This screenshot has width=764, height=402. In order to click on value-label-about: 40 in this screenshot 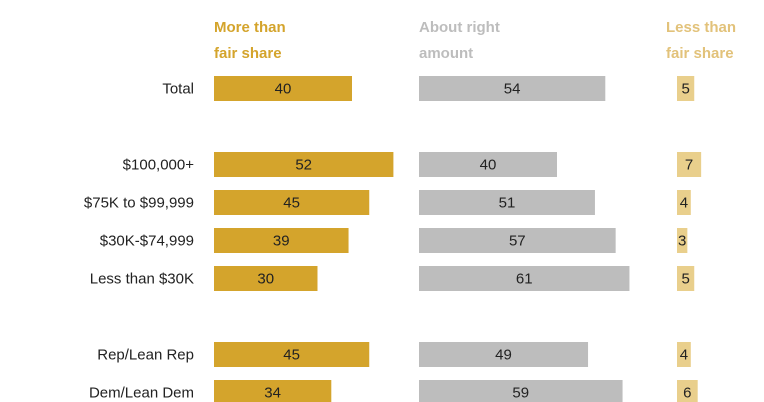, I will do `click(488, 165)`.